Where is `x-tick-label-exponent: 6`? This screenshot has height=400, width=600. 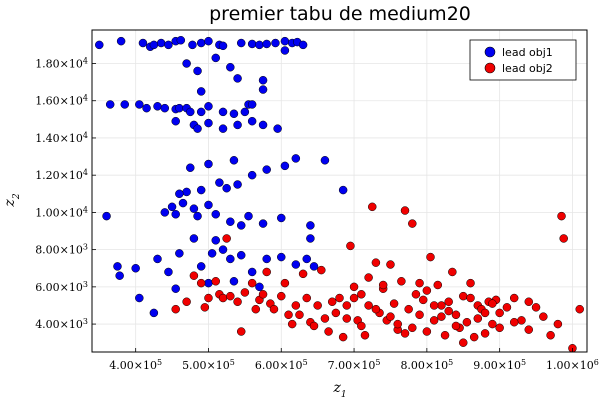 x-tick-label-exponent: 6 is located at coordinates (596, 362).